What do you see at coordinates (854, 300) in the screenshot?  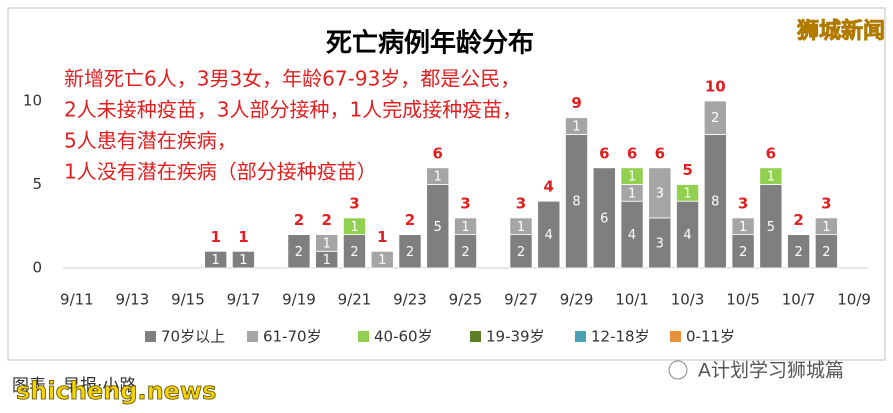 I see `x-tick-label: 10/9` at bounding box center [854, 300].